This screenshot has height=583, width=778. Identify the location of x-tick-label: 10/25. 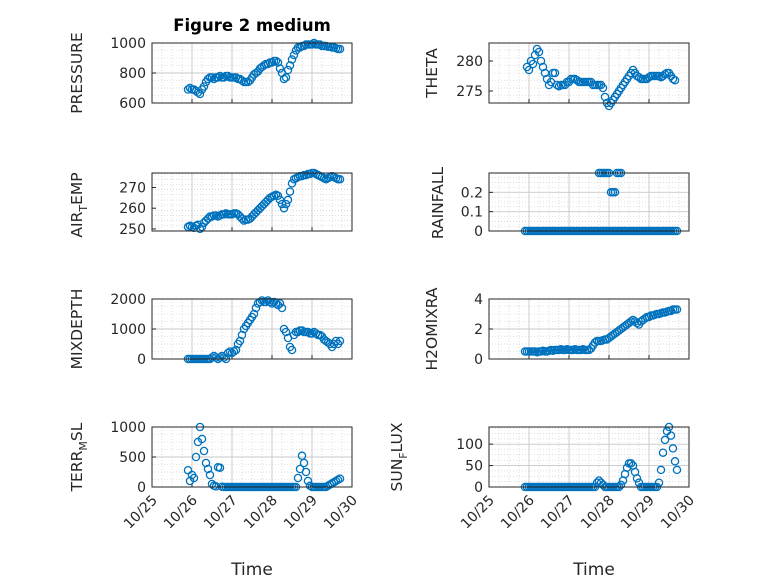
(478, 513).